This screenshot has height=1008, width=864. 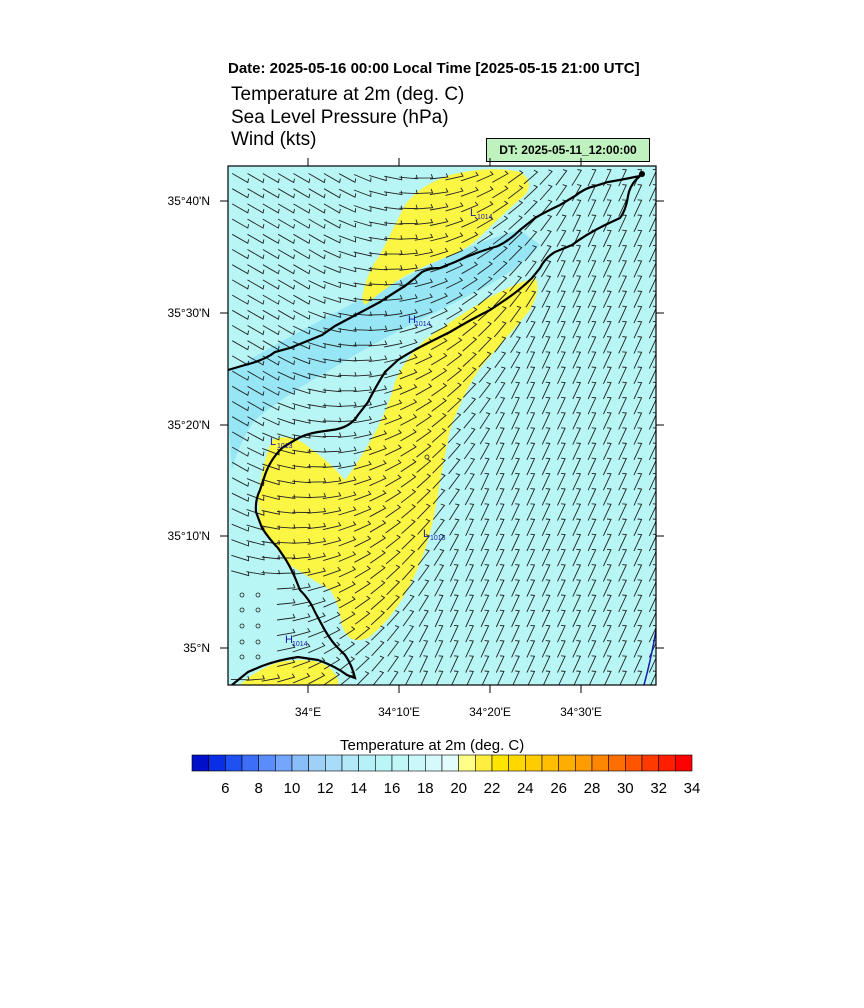 I want to click on colorbar-label: 34, so click(x=692, y=788).